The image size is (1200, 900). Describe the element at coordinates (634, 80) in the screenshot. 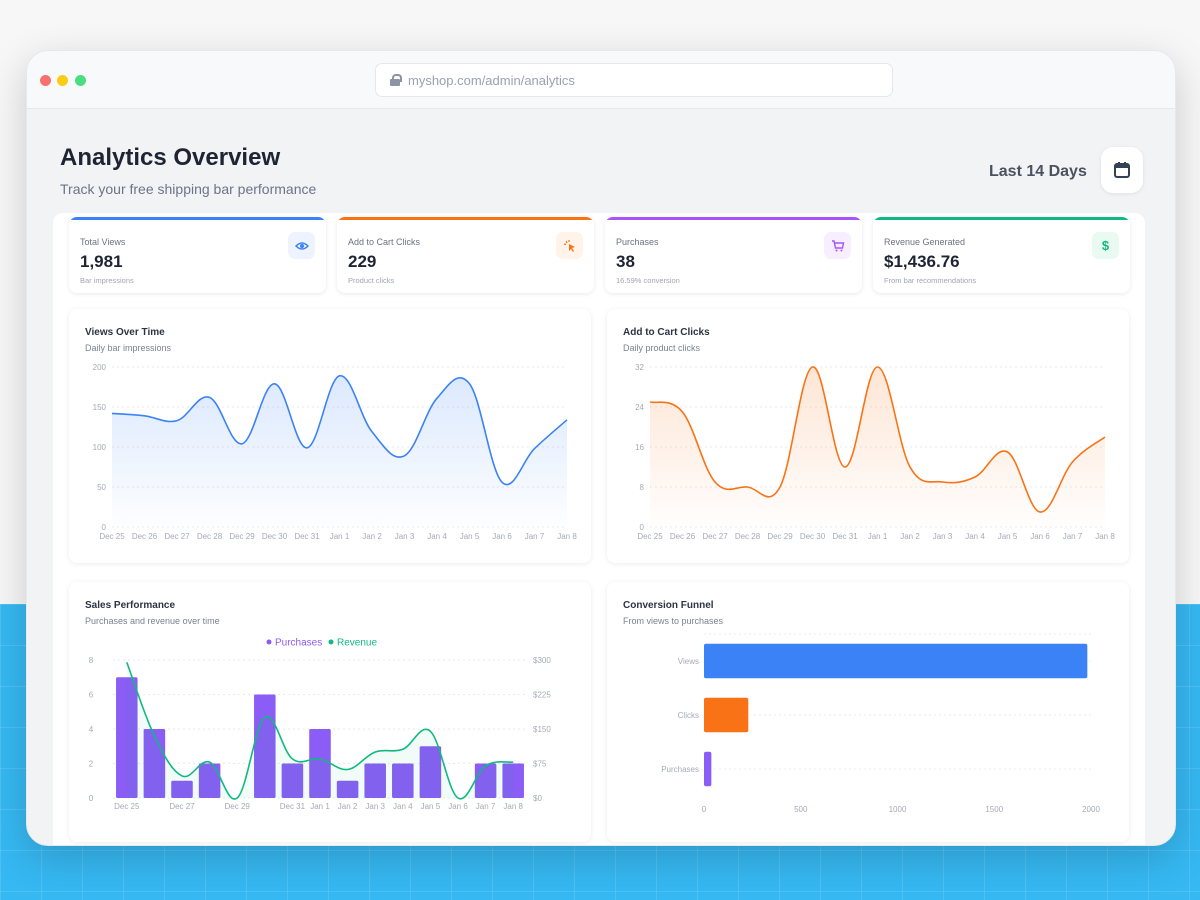

I see `address-bar: myshop.com/admin/analytics` at that location.